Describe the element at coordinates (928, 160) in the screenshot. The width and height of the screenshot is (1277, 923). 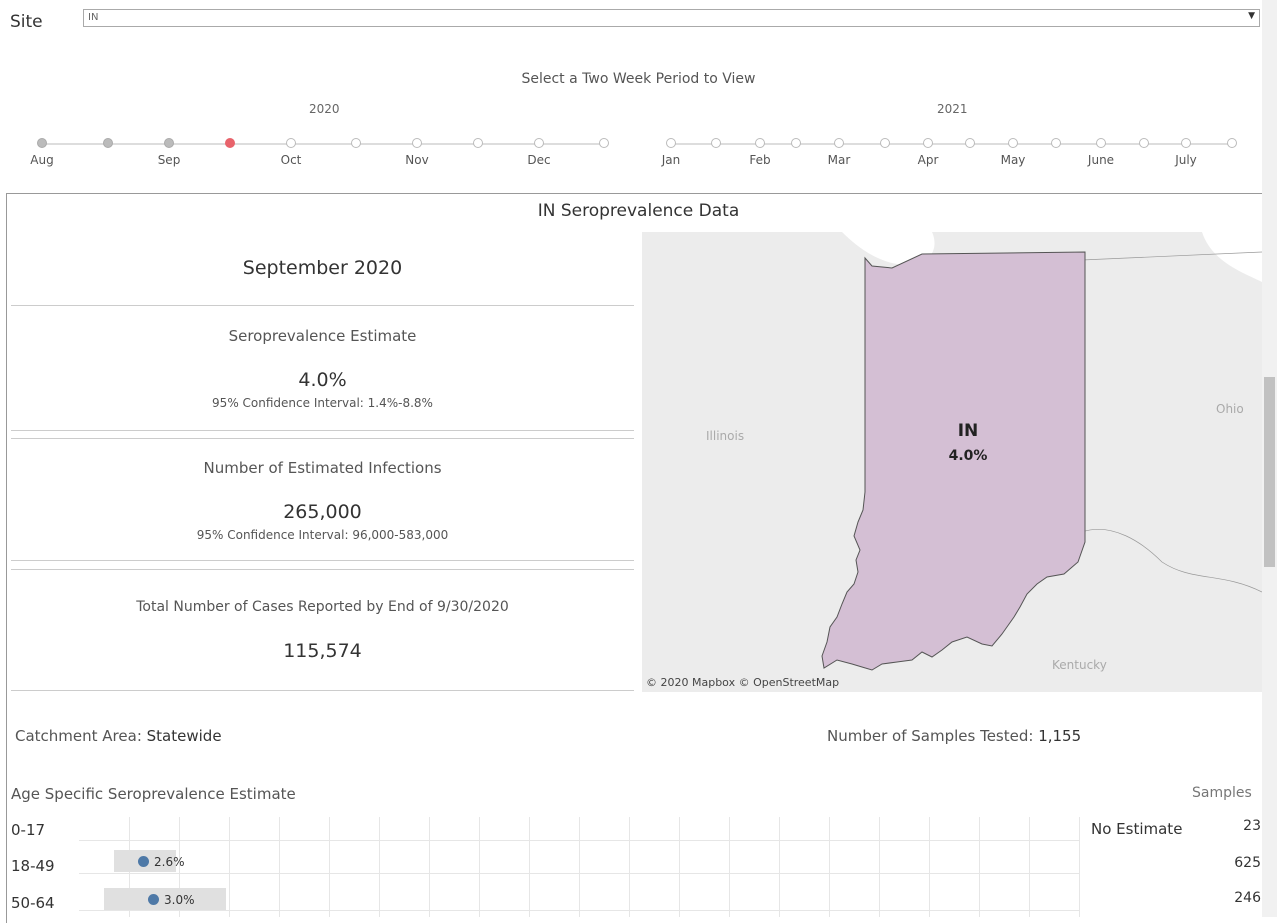
I see `month-label: Apr` at that location.